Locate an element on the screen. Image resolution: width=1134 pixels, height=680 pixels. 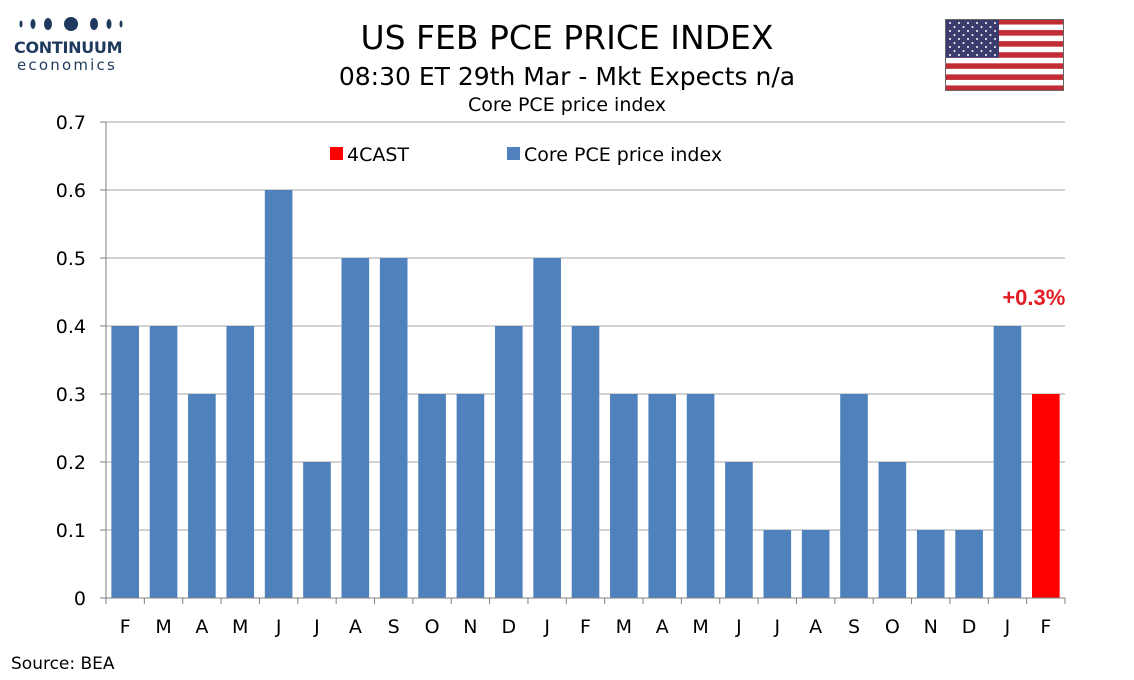
legend-swatch-4cast is located at coordinates (336, 153).